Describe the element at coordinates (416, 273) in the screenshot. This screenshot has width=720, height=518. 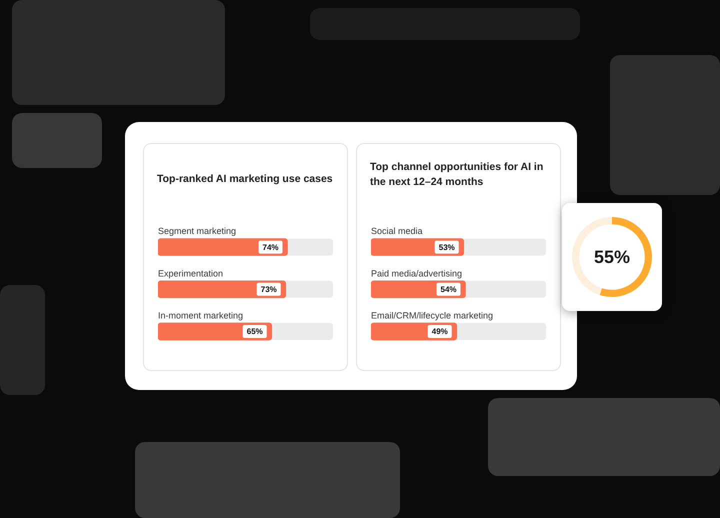
I see `y-tick-label: Paid media/advertising` at that location.